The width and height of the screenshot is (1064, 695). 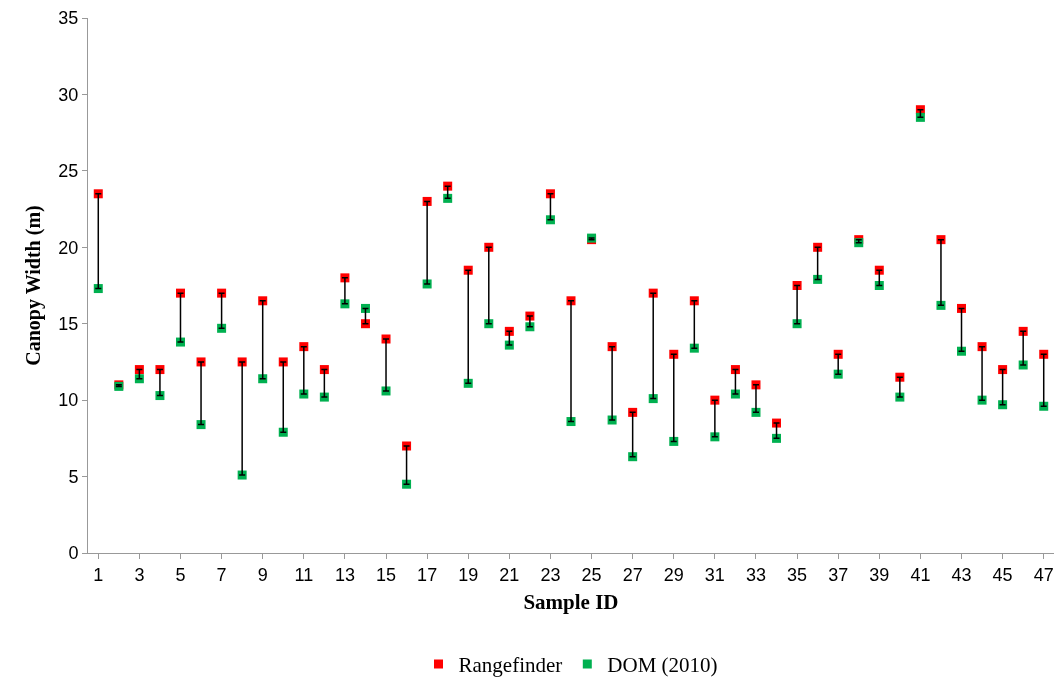 What do you see at coordinates (33, 285) in the screenshot?
I see `y-axis-title: Canopy Width (m)` at bounding box center [33, 285].